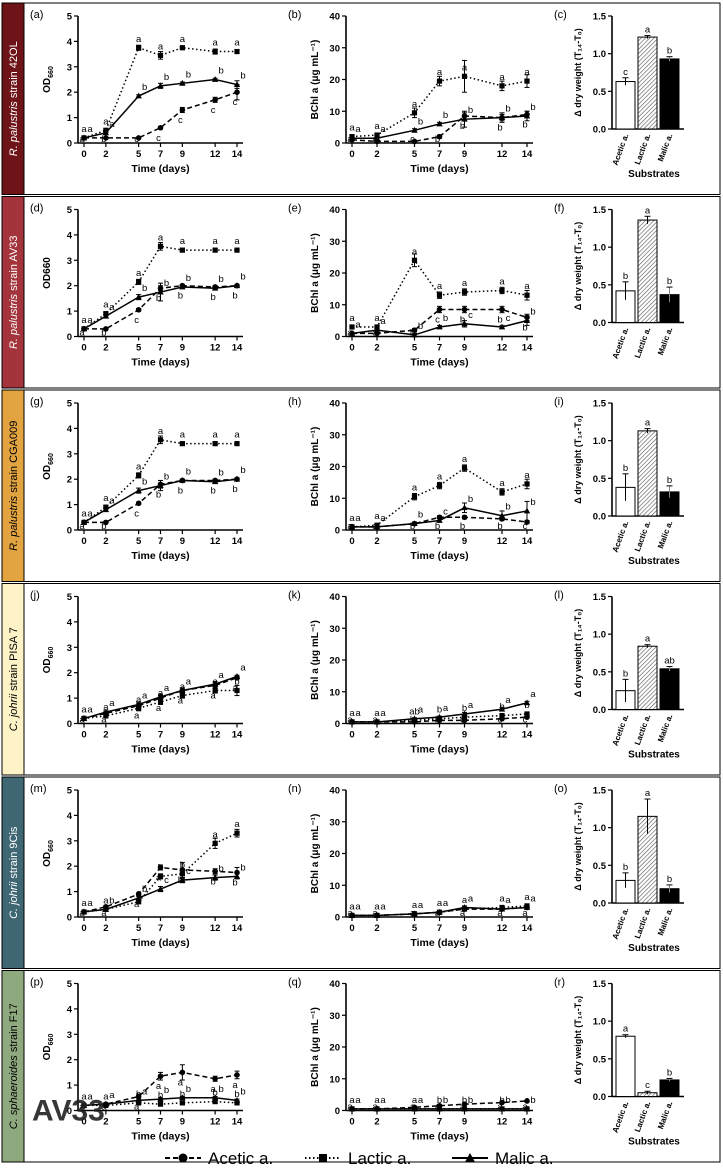  Describe the element at coordinates (600, 984) in the screenshot. I see `y-tick-label: 1.5` at that location.